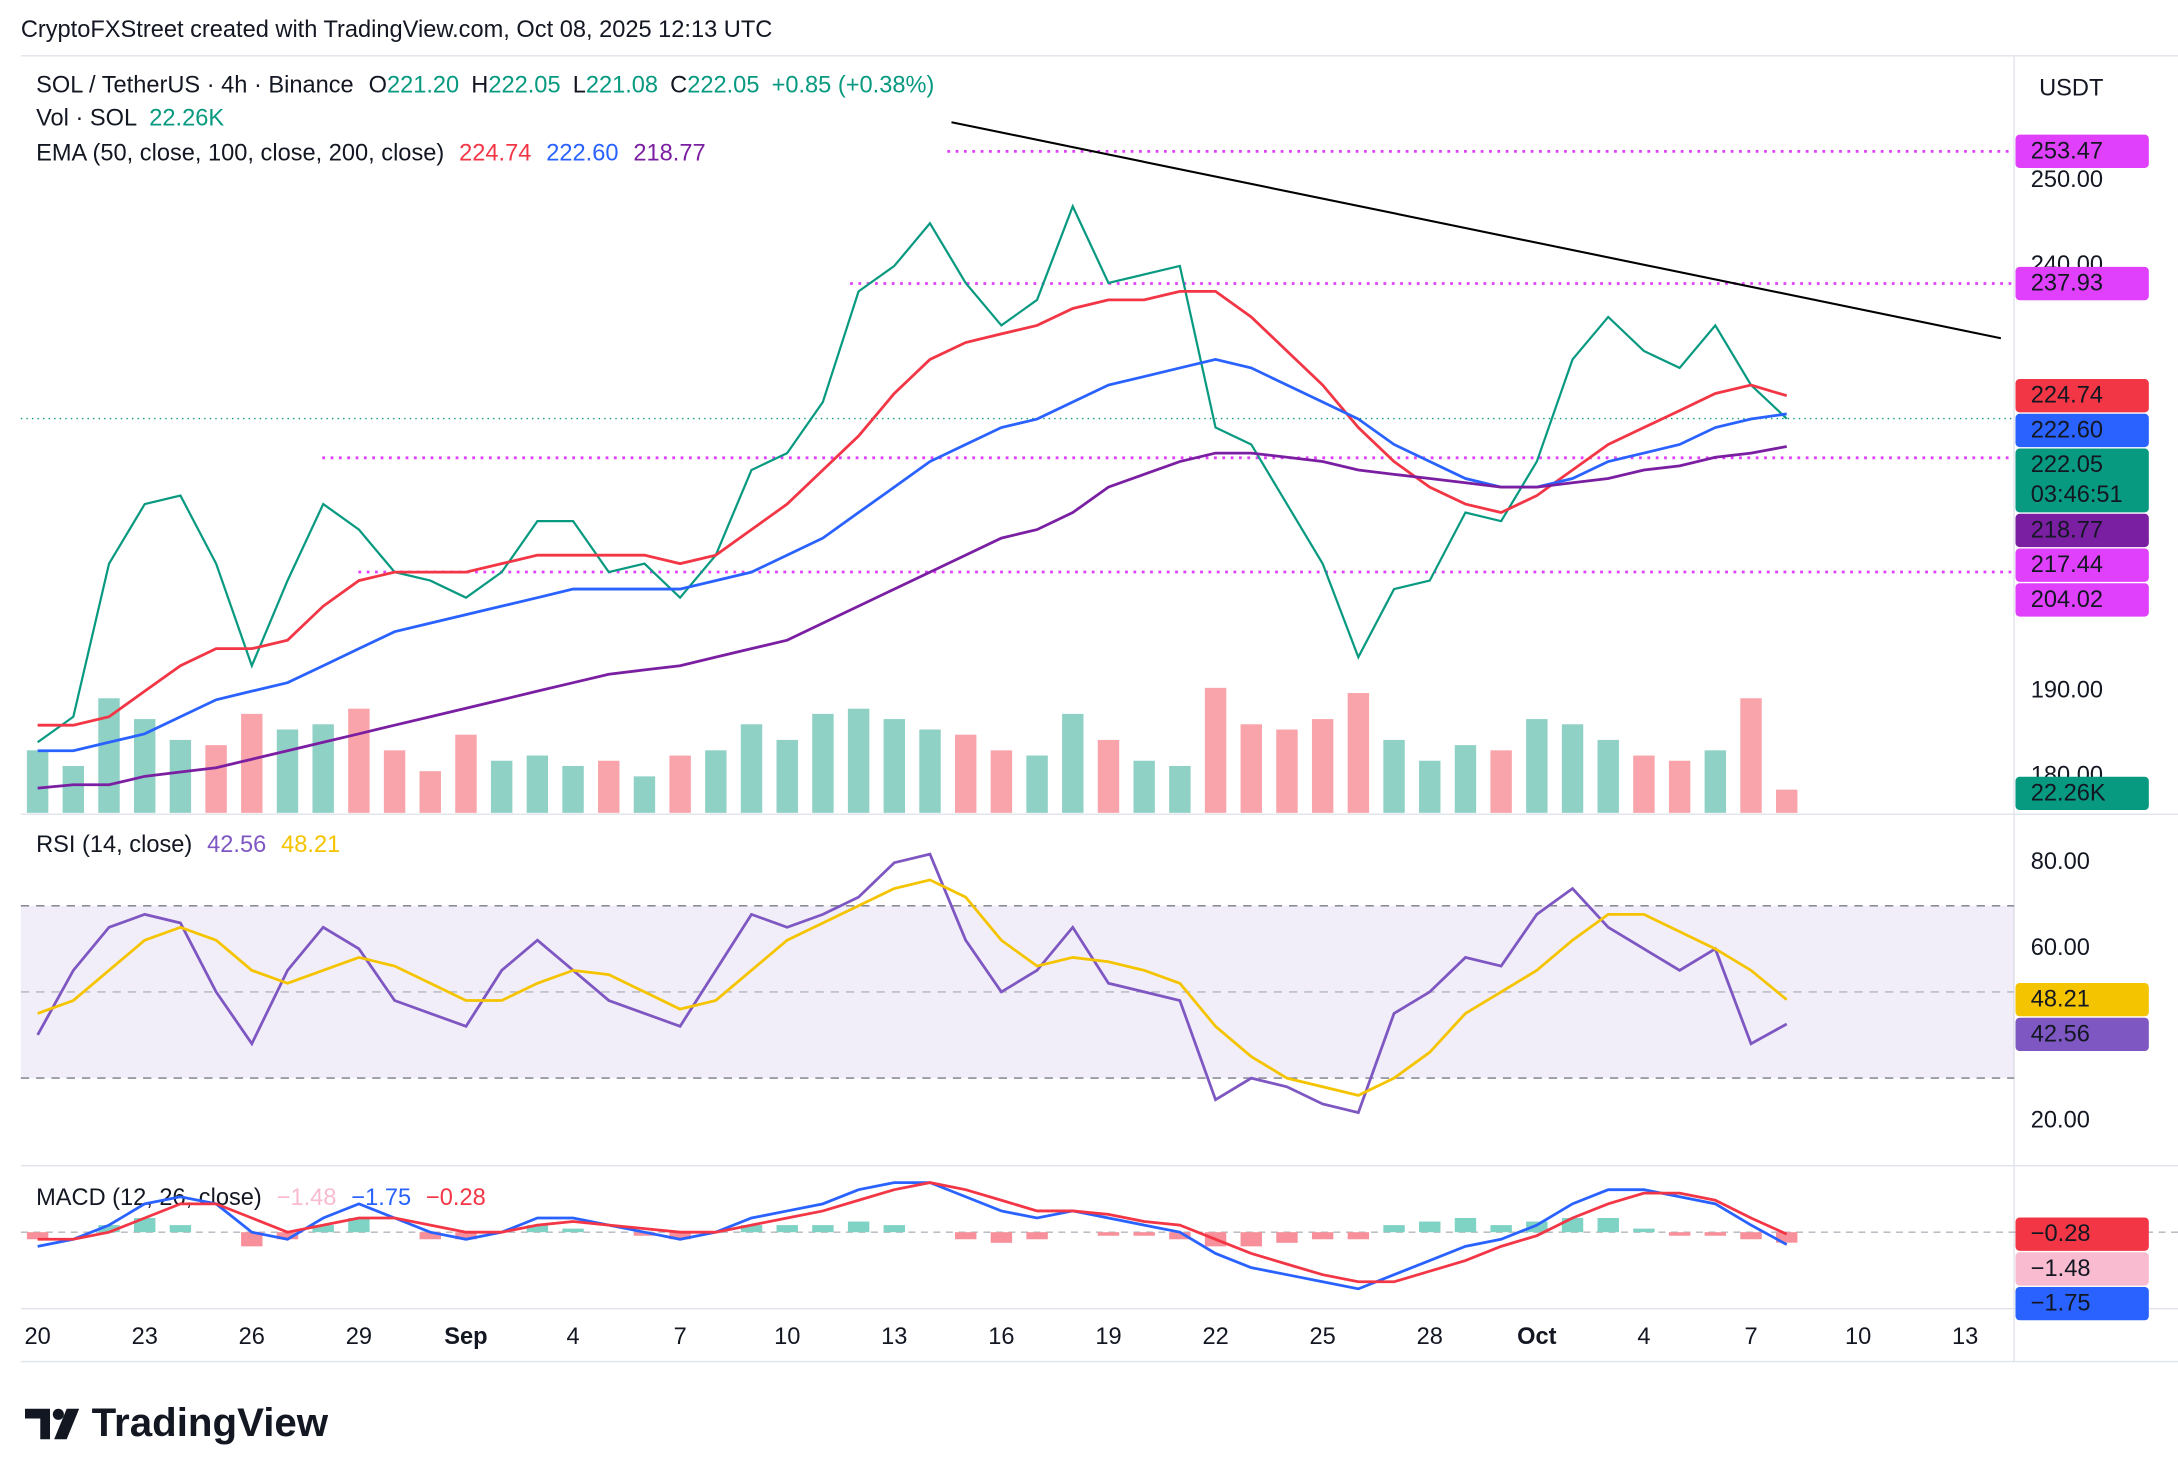 Image resolution: width=2178 pixels, height=1484 pixels. What do you see at coordinates (680, 1337) in the screenshot?
I see `x-tick-label: 7` at bounding box center [680, 1337].